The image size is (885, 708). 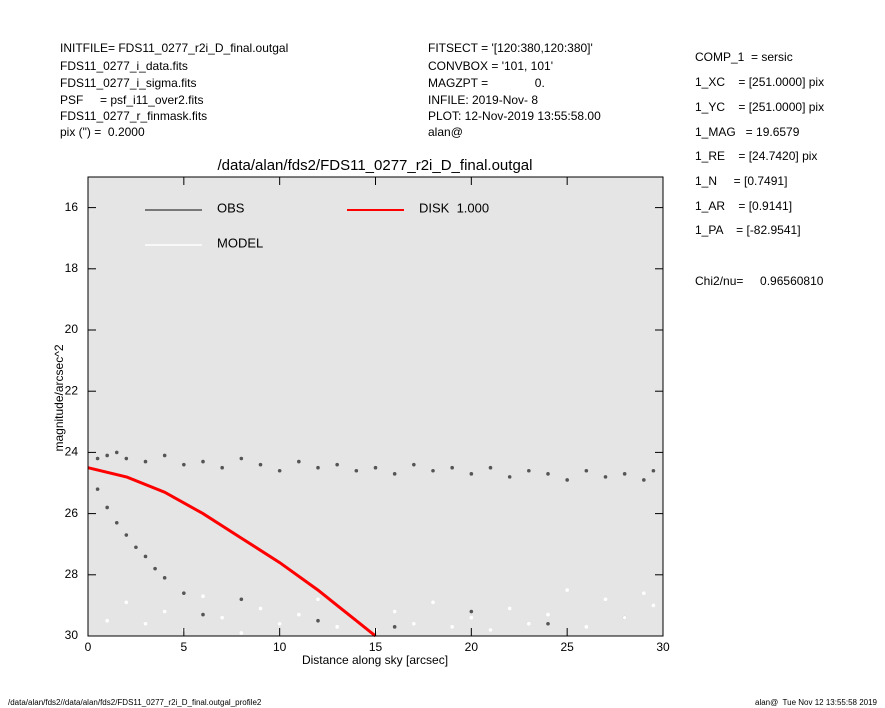 What do you see at coordinates (133, 116) in the screenshot?
I see `header-left-line: FDS11_0277_r_finmask.fits` at bounding box center [133, 116].